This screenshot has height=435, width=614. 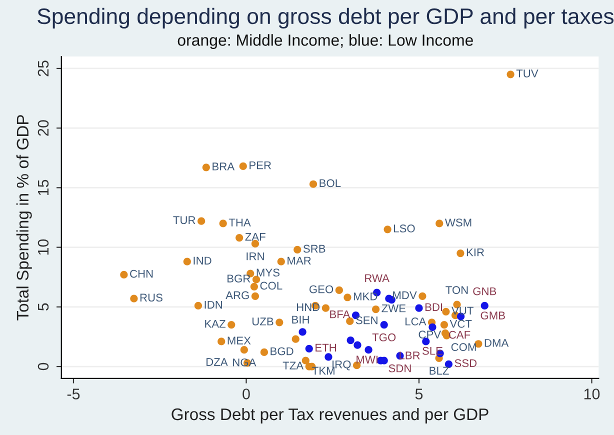 What do you see at coordinates (217, 362) in the screenshot?
I see `data-label: DZA` at bounding box center [217, 362].